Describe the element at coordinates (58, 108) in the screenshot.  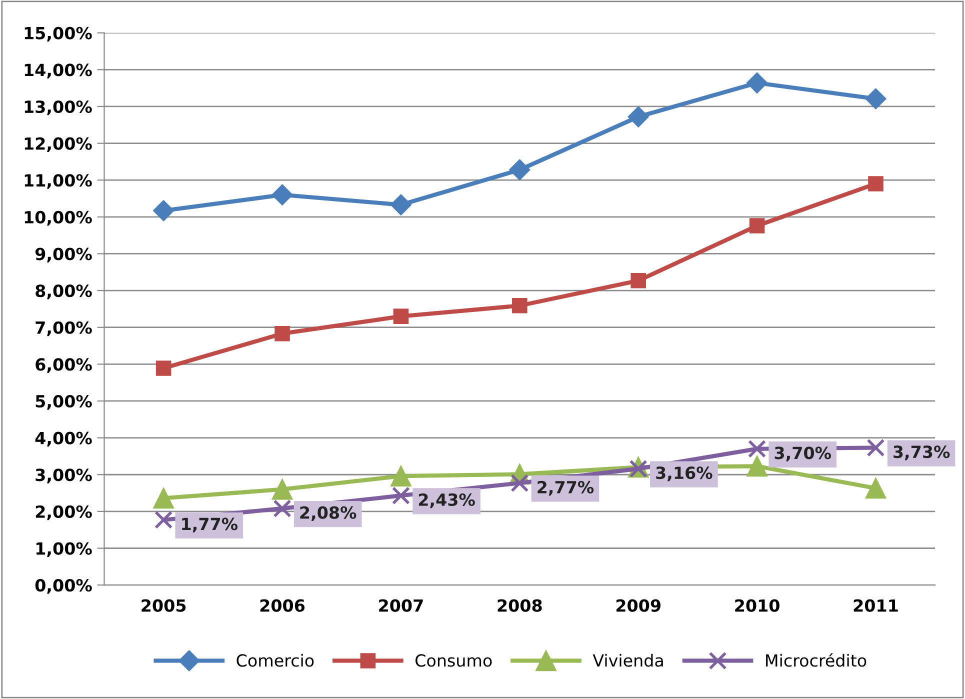
I see `y-tick-label: 13,00%` at that location.